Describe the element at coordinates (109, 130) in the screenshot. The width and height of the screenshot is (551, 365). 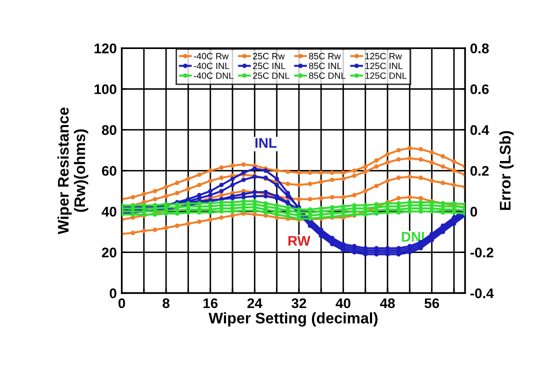
I see `y-tick-label: 80` at that location.